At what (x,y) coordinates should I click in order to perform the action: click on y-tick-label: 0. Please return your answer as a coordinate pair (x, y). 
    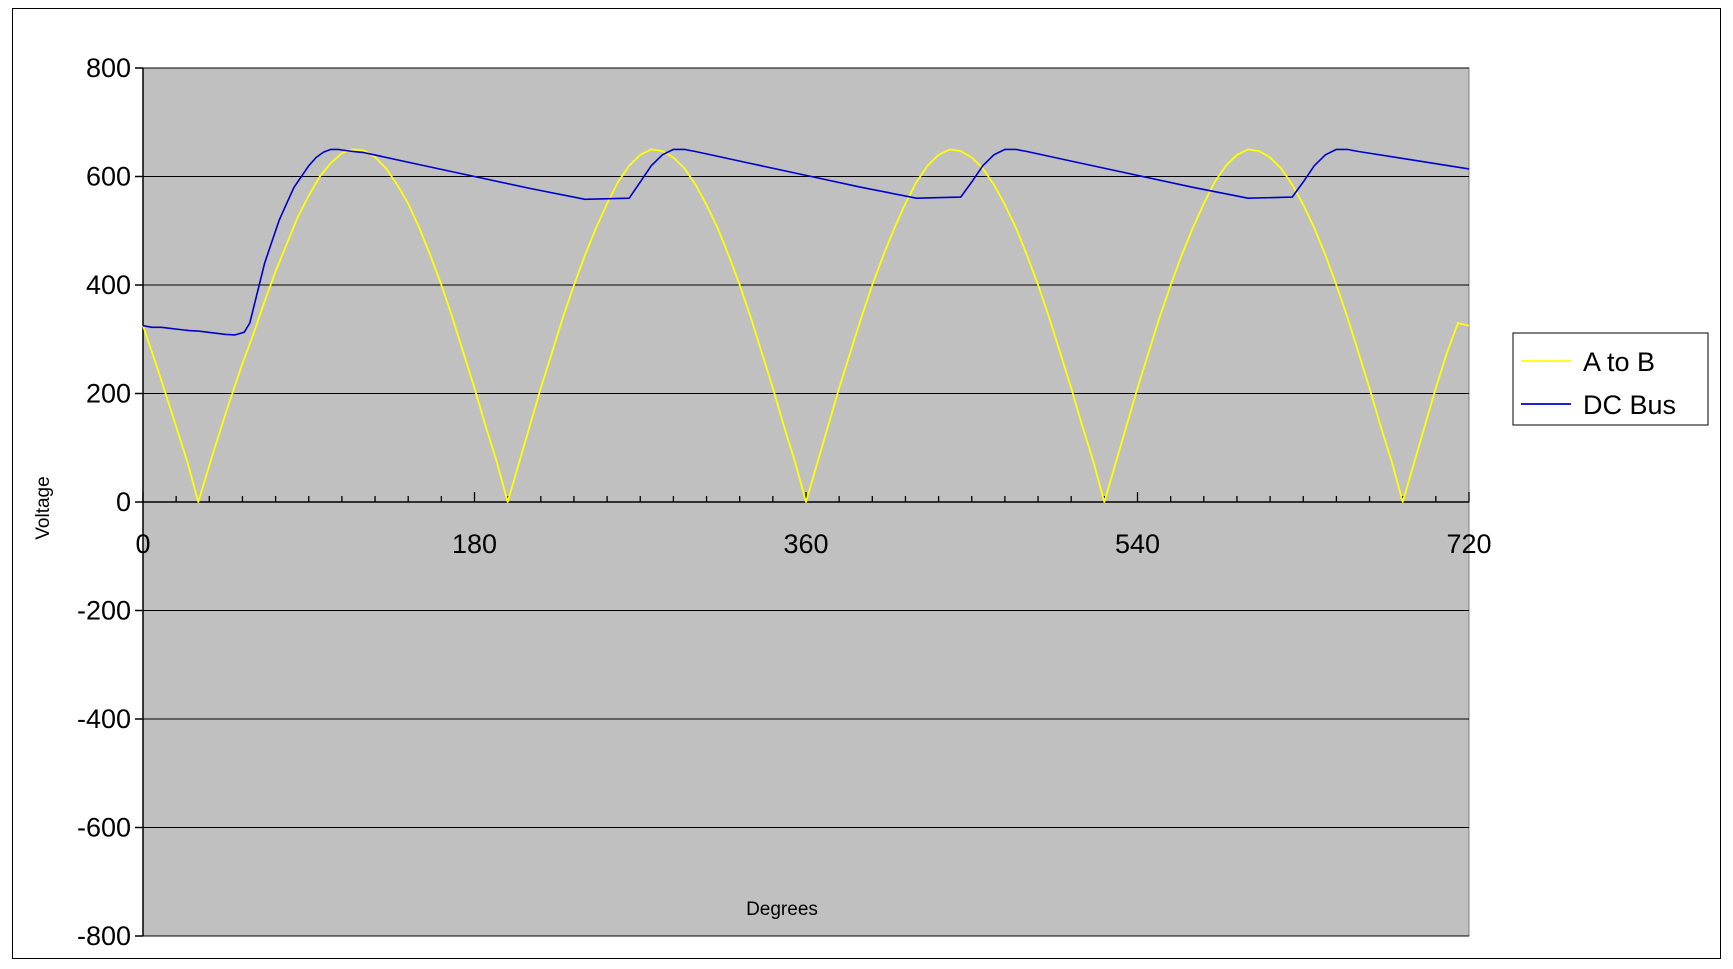
    Looking at the image, I should click on (123, 502).